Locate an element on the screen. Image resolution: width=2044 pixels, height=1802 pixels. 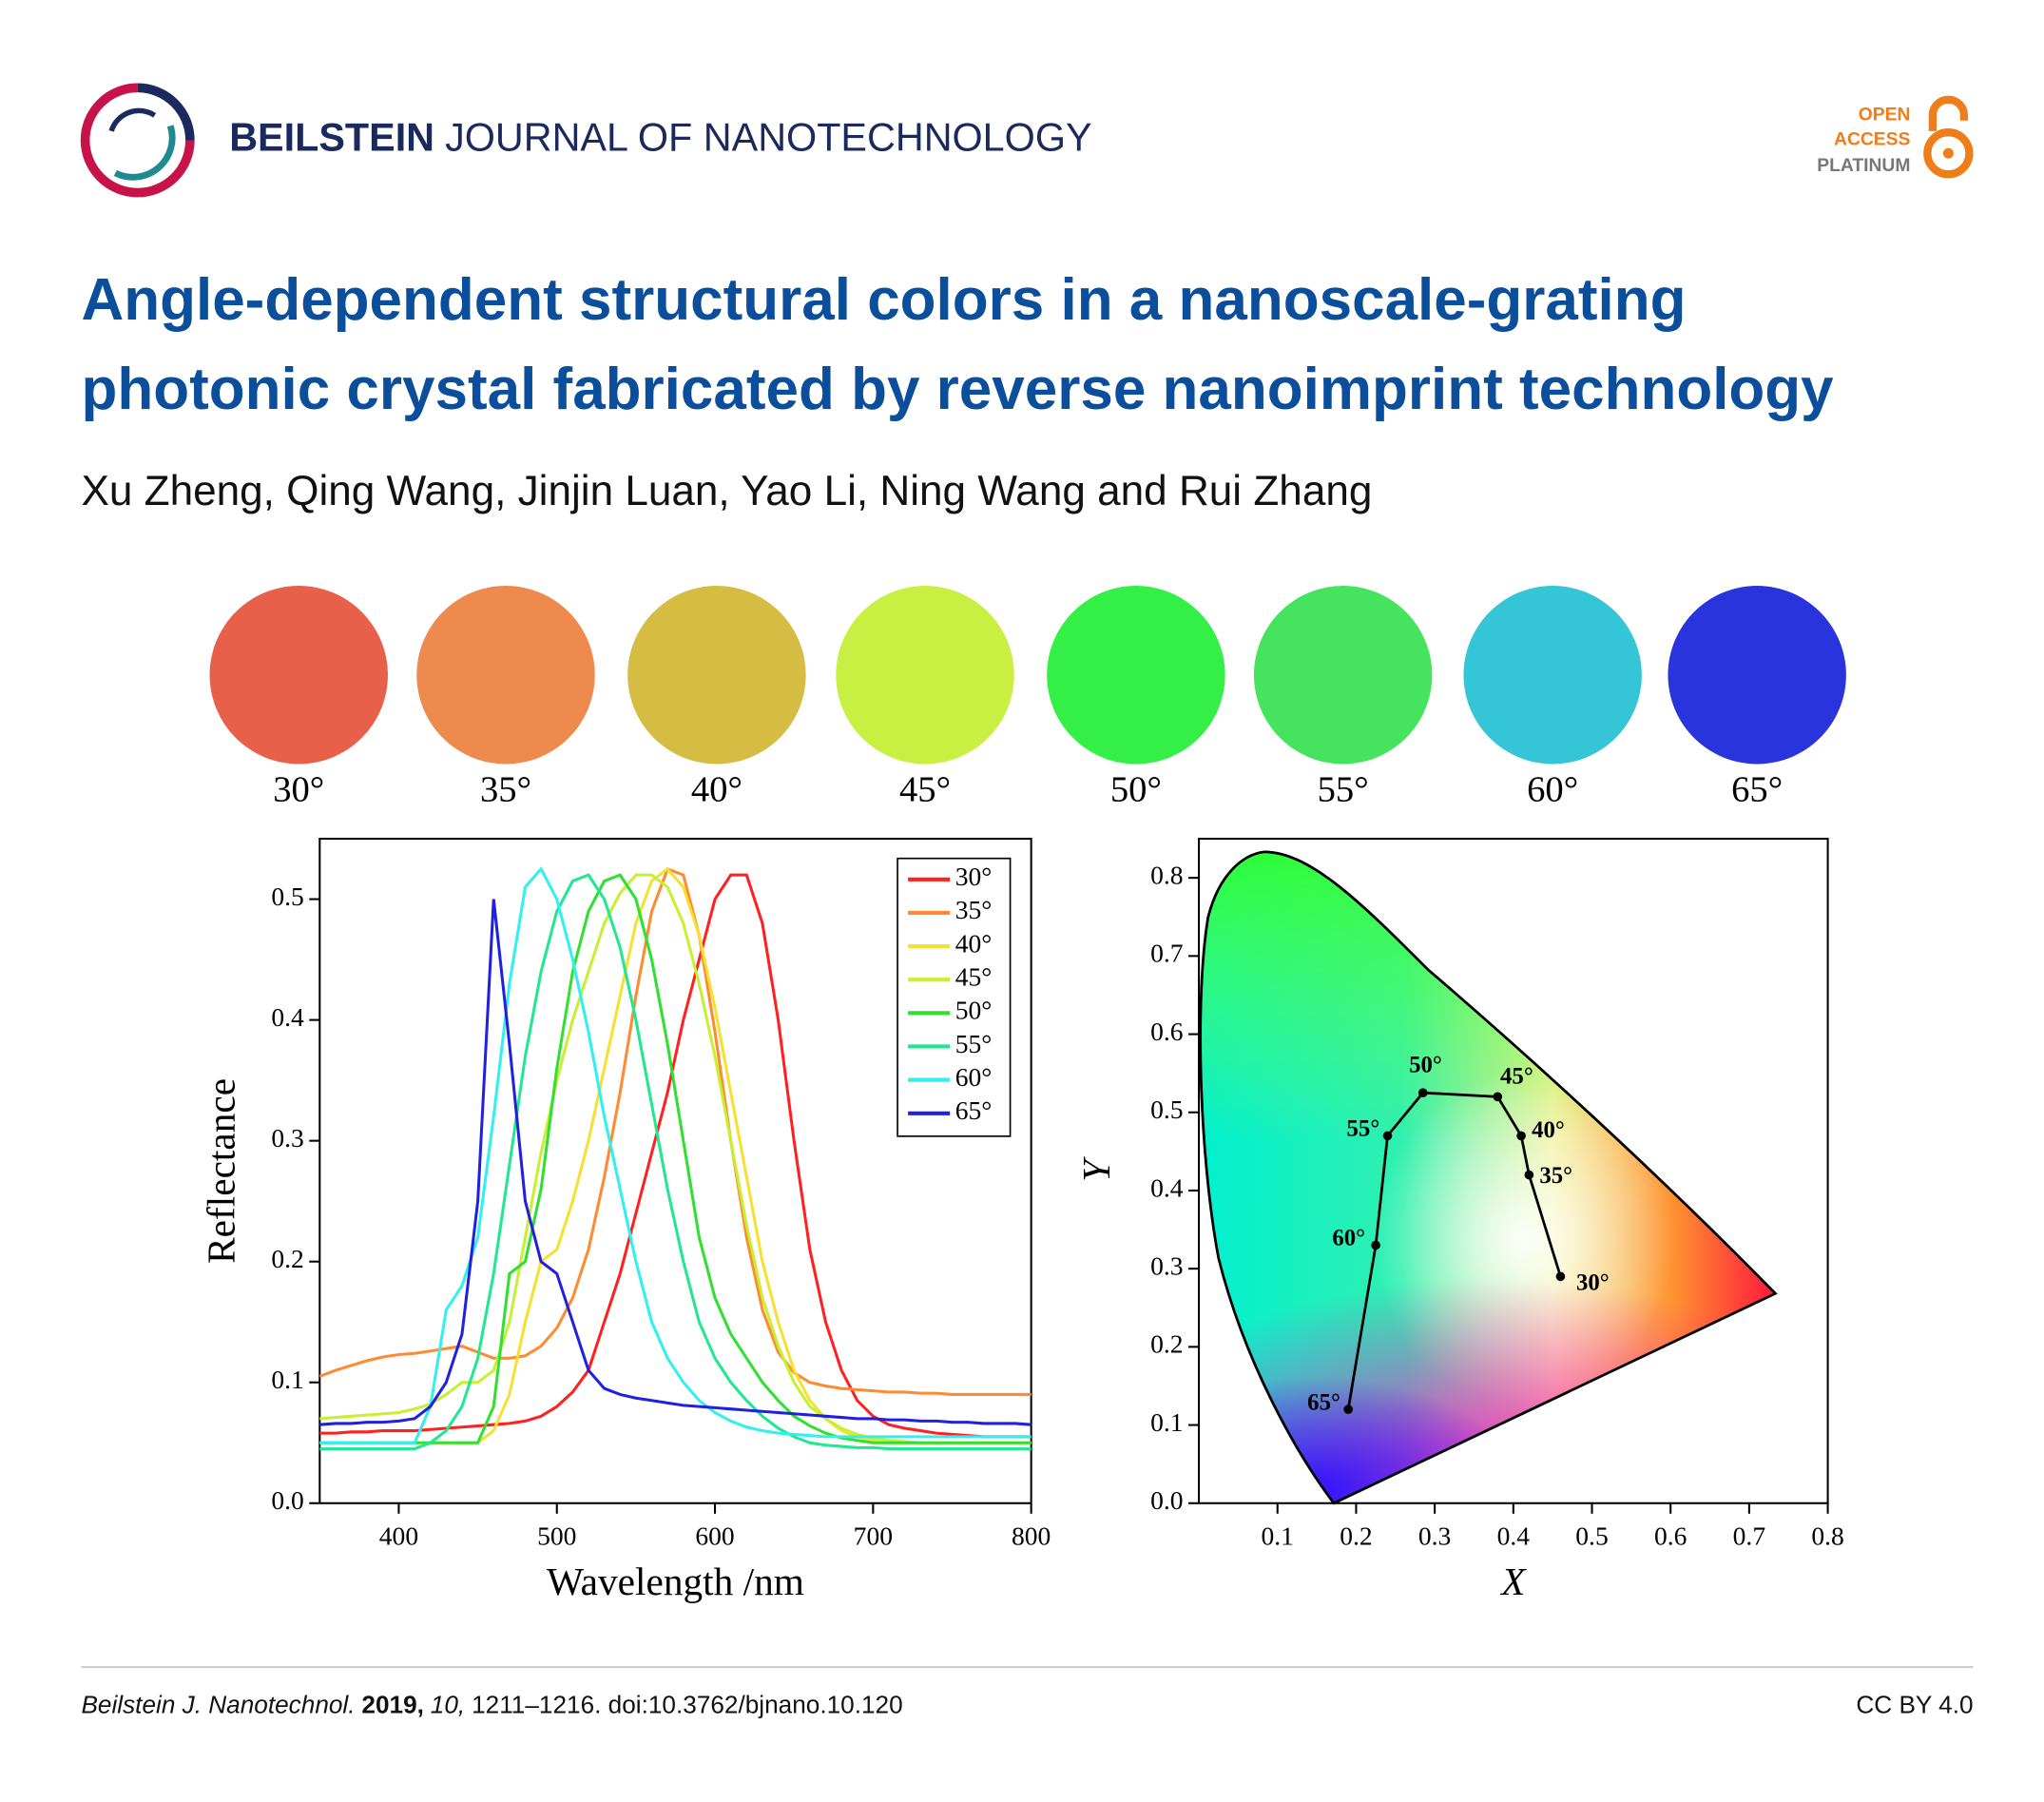
journal-name: BEILSTEIN JOURNAL OF NANOTECHNOLOGY is located at coordinates (660, 137).